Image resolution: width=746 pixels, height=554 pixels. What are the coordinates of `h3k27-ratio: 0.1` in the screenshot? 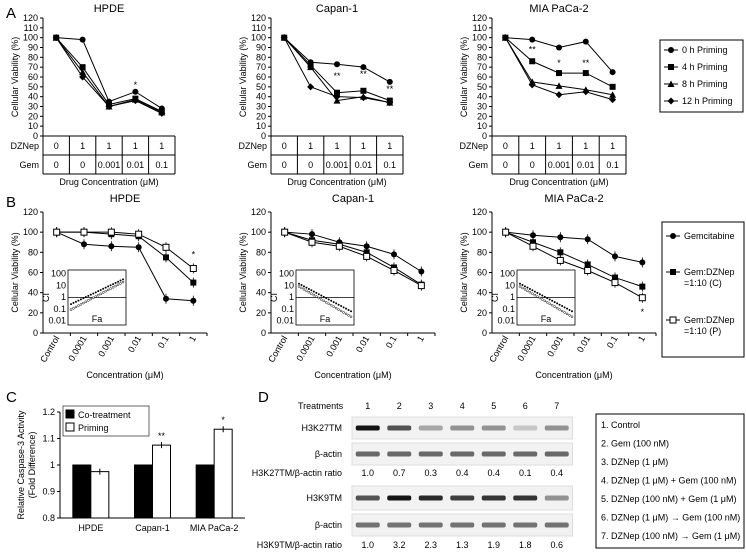 It's located at (525, 473).